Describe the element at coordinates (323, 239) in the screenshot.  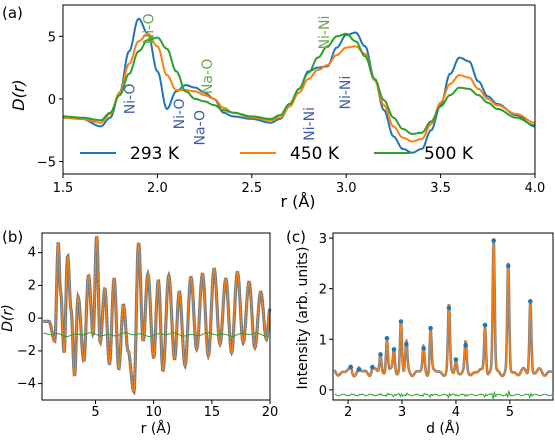
I see `y-tick-label: 3` at that location.